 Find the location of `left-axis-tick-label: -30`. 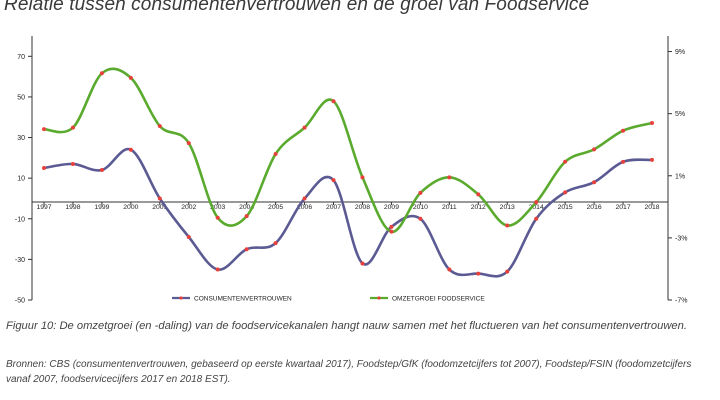

left-axis-tick-label: -30 is located at coordinates (20, 260).